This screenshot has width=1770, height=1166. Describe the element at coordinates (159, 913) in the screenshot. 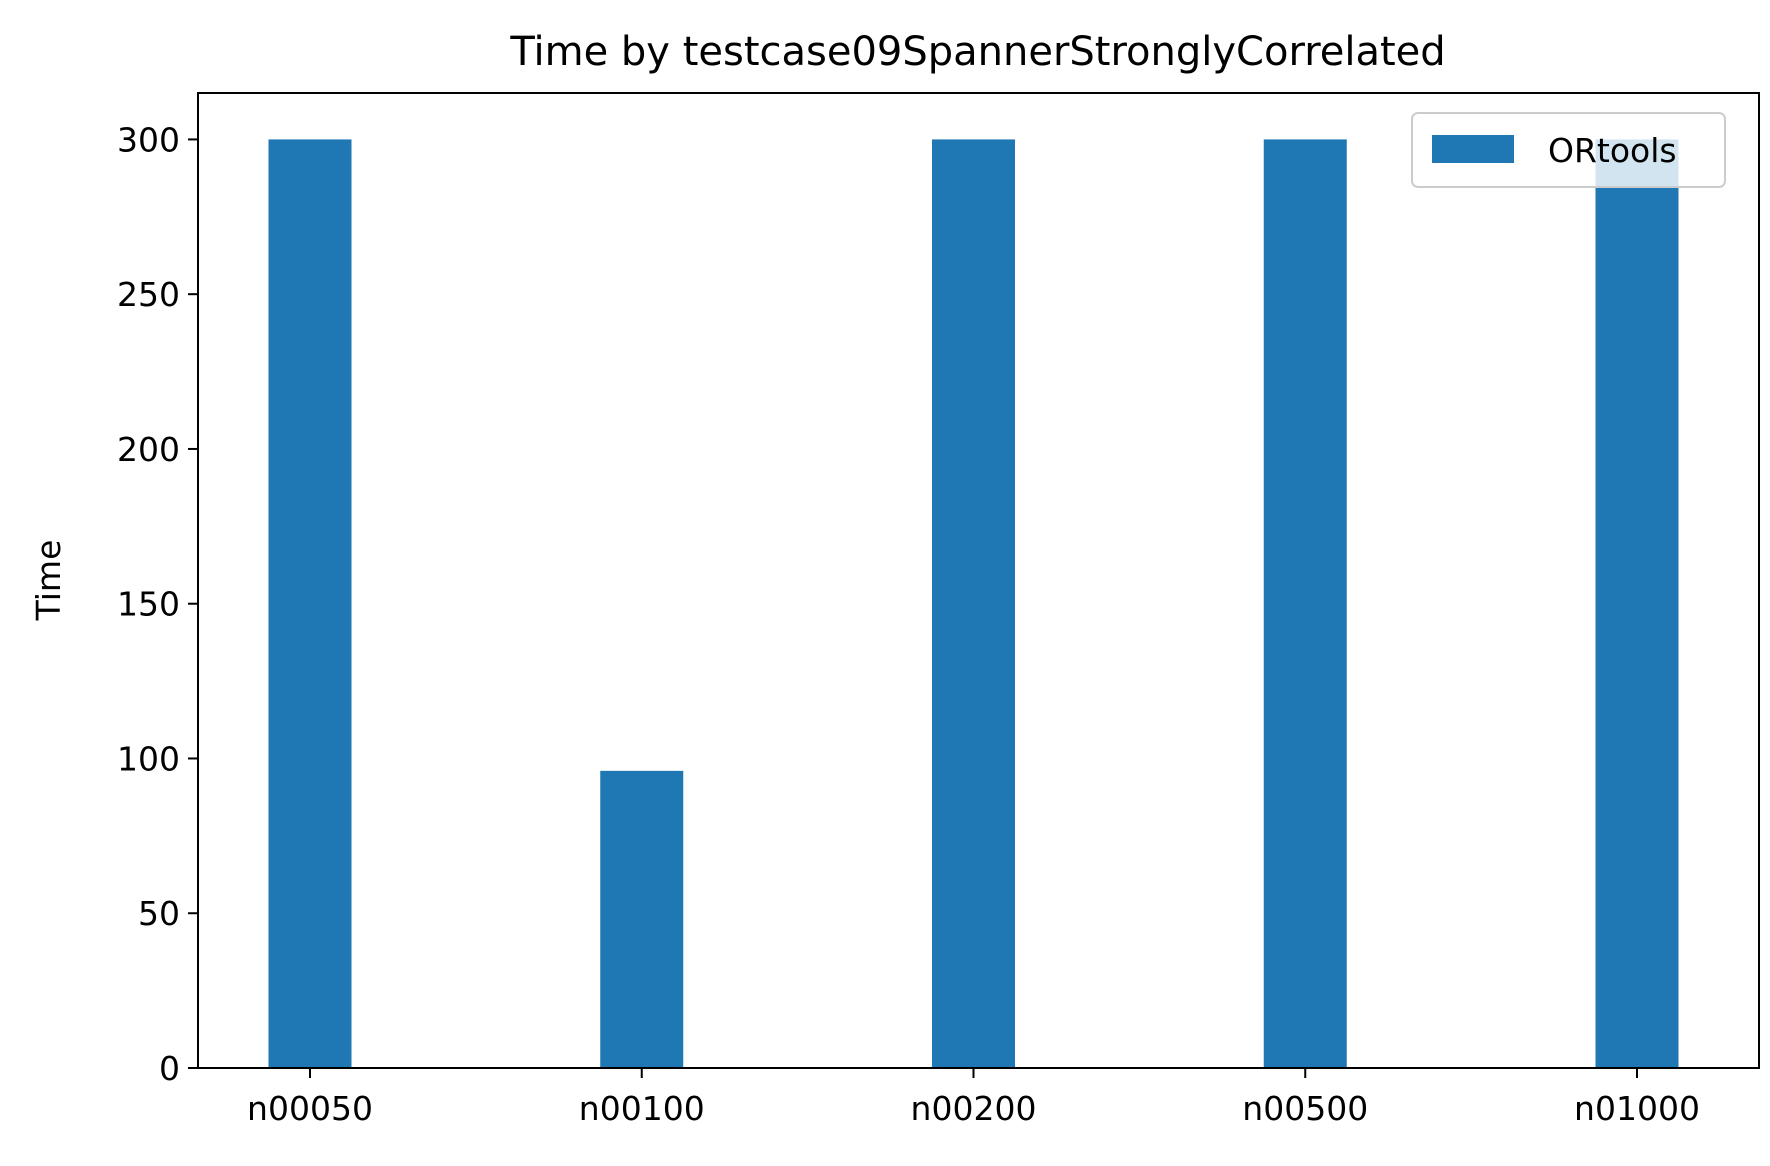

I see `y-tick-label: 50` at that location.